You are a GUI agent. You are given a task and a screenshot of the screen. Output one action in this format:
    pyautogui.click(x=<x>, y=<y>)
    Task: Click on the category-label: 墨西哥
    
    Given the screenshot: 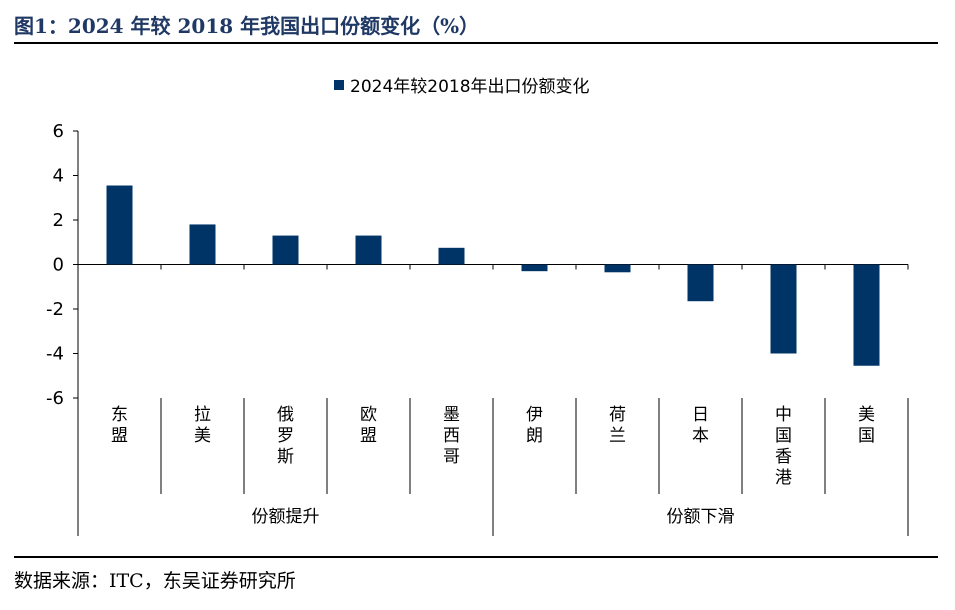 What is the action you would take?
    pyautogui.click(x=451, y=436)
    